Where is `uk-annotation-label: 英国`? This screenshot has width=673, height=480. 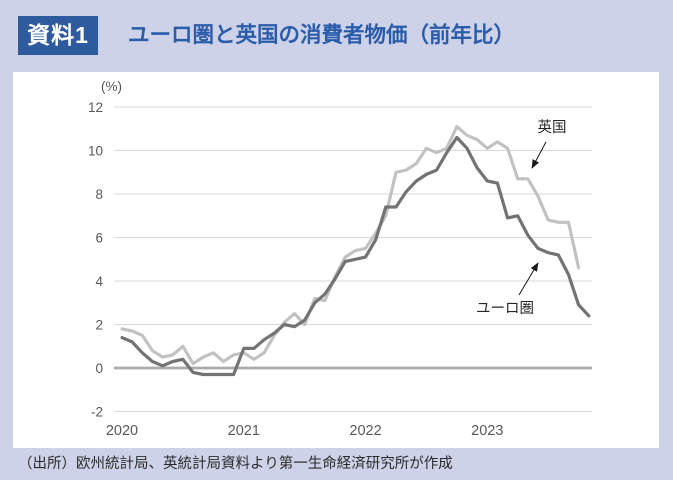
uk-annotation-label: 英国 is located at coordinates (552, 127).